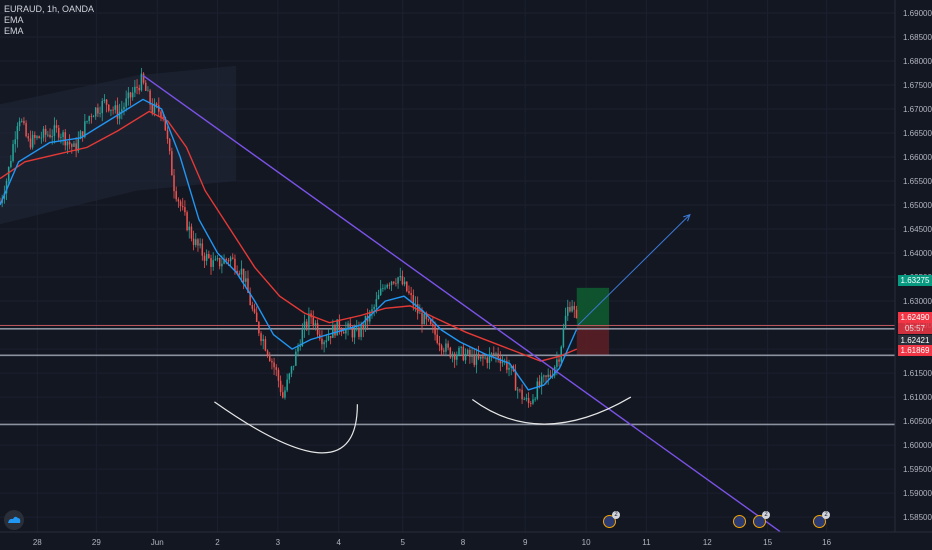 The image size is (932, 550). Describe the element at coordinates (915, 280) in the screenshot. I see `target-price-tag: 1.63275` at that location.